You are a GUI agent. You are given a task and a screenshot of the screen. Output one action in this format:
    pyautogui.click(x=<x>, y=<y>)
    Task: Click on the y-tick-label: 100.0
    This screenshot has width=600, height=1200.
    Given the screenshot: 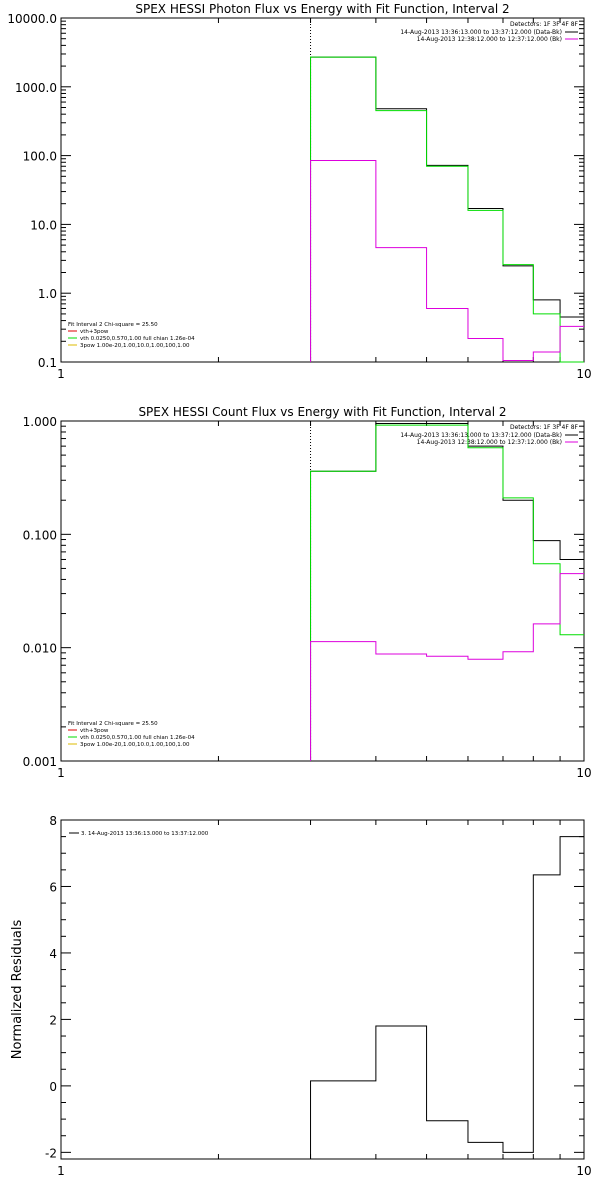 What is the action you would take?
    pyautogui.click(x=40, y=157)
    